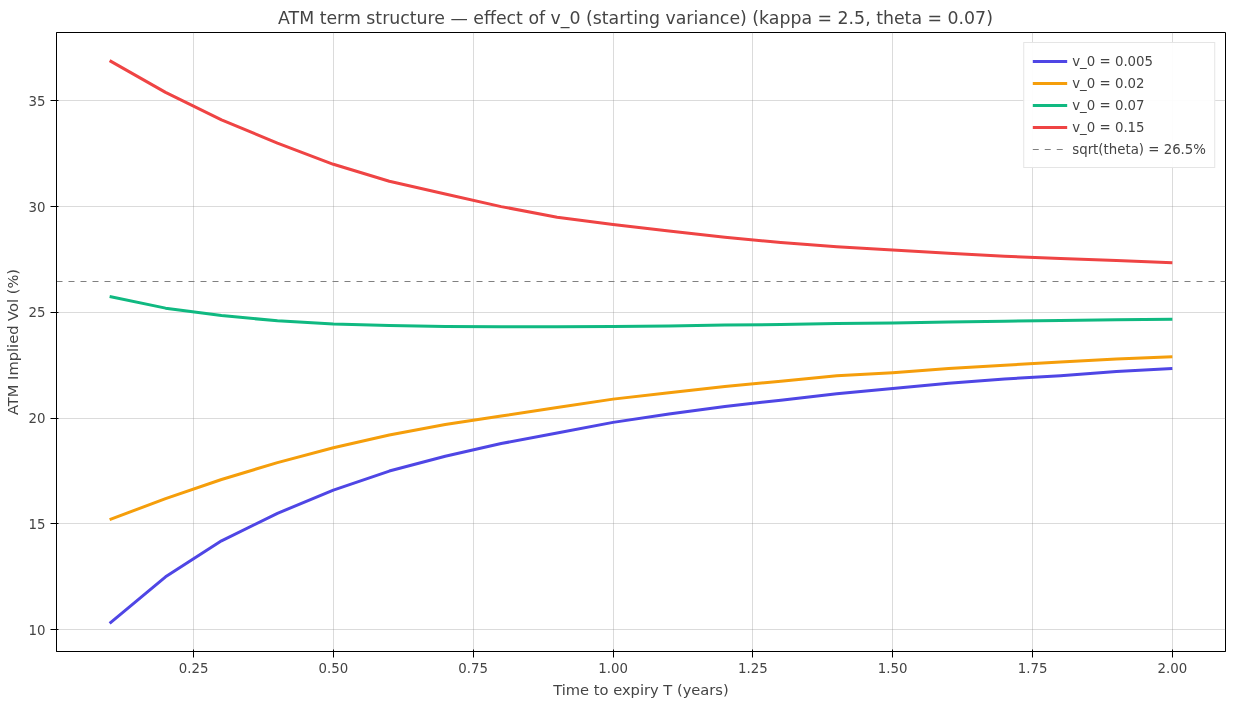  What do you see at coordinates (12, 342) in the screenshot?
I see `y-axis-title: ATM Implied Vol (%)` at bounding box center [12, 342].